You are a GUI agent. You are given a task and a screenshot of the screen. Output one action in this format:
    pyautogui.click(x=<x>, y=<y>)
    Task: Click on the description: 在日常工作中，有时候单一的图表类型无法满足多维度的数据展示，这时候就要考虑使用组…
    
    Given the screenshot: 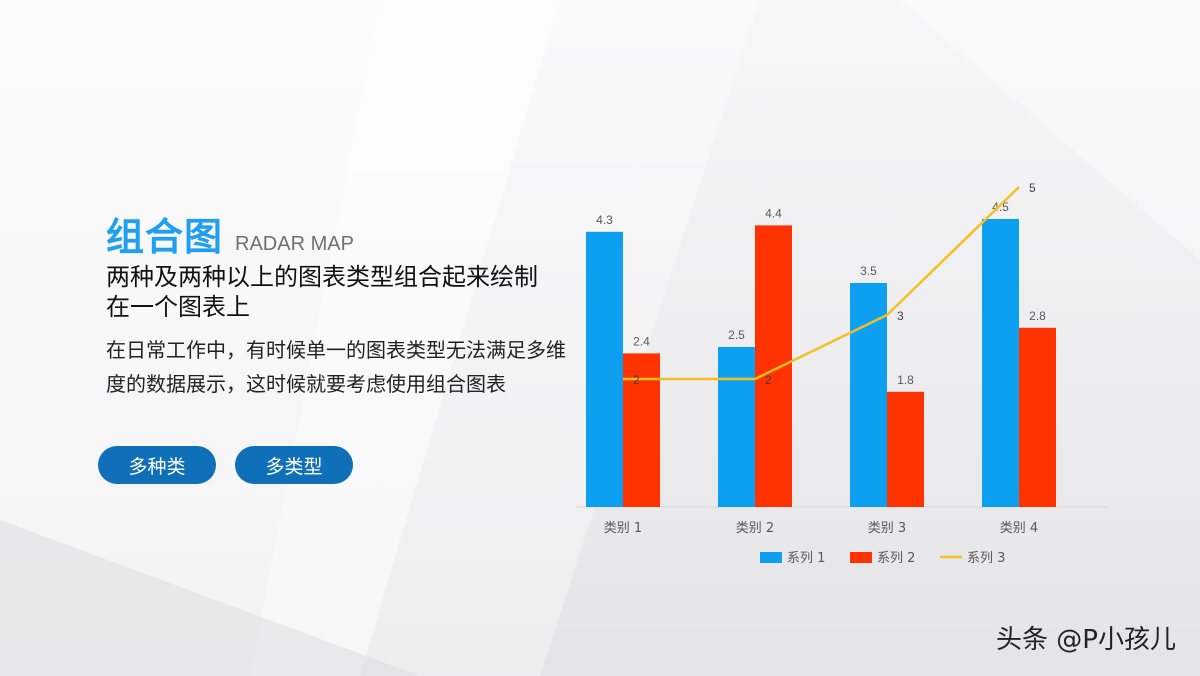 What is the action you would take?
    pyautogui.click(x=336, y=367)
    